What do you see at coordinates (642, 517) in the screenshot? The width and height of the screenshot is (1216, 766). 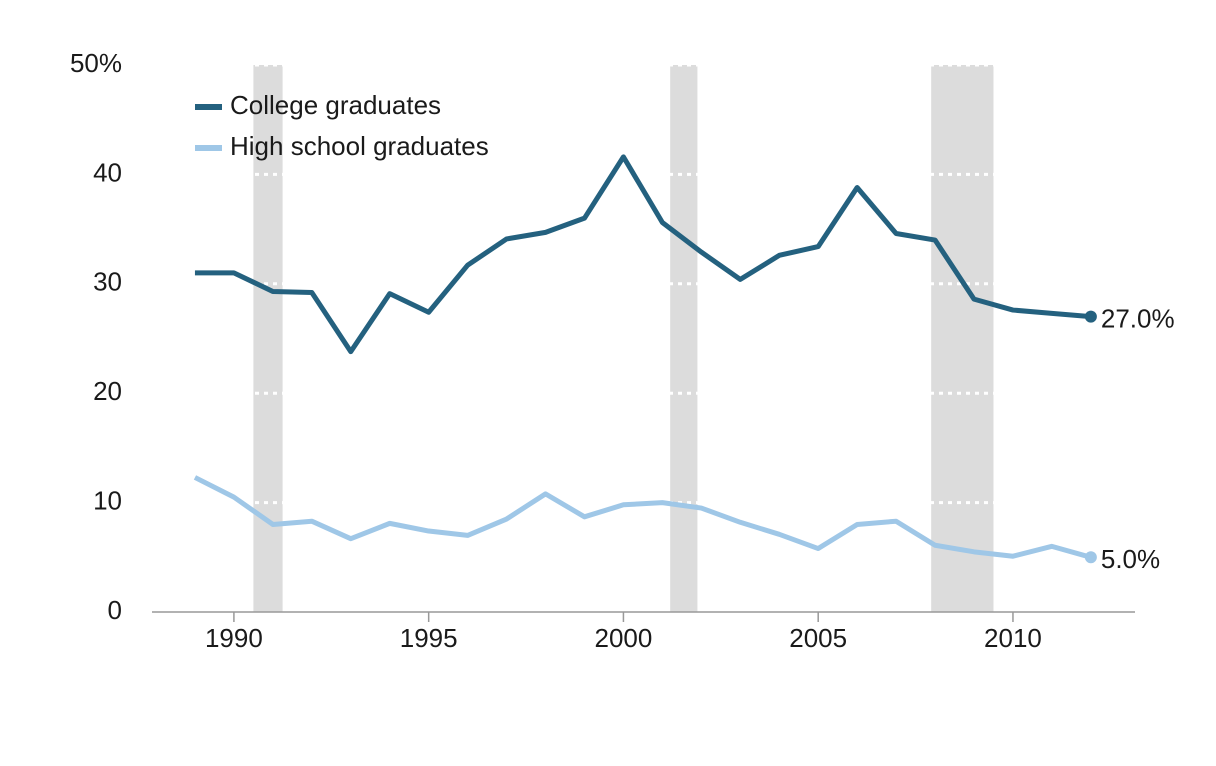 I see `series-line` at bounding box center [642, 517].